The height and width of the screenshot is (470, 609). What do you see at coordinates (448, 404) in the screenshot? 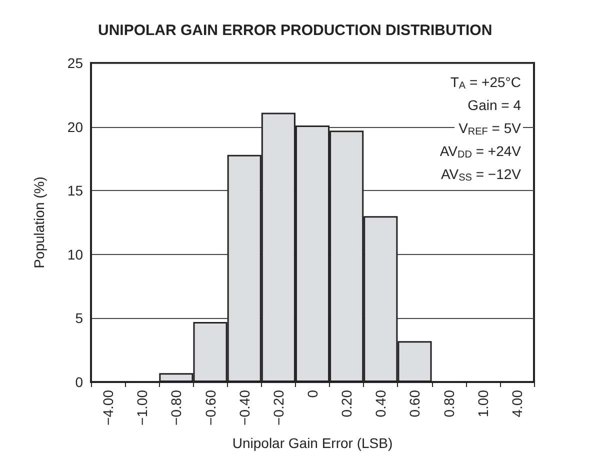
I see `x-tick-label: 0.80` at bounding box center [448, 404].